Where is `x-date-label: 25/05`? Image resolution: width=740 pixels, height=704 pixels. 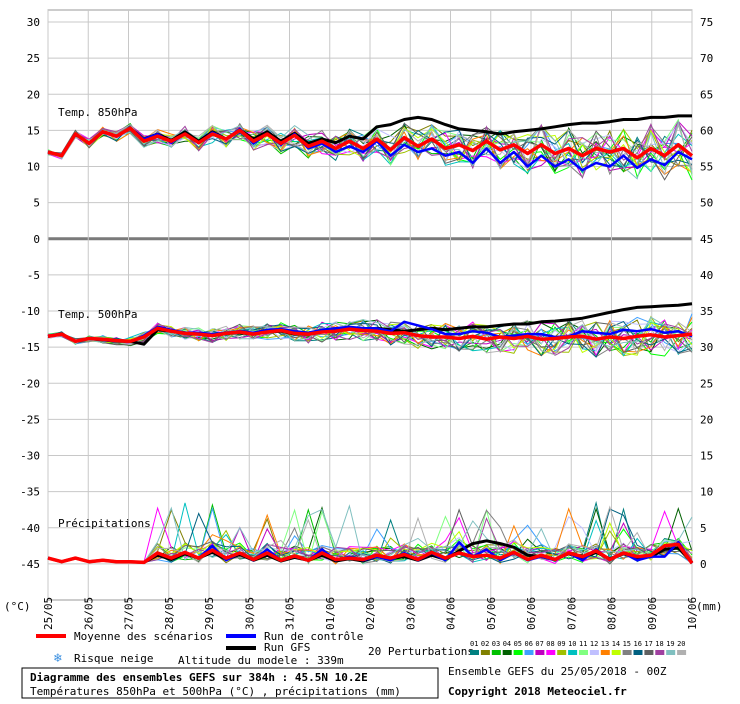
x-date-label: 25/05 is located at coordinates (48, 613).